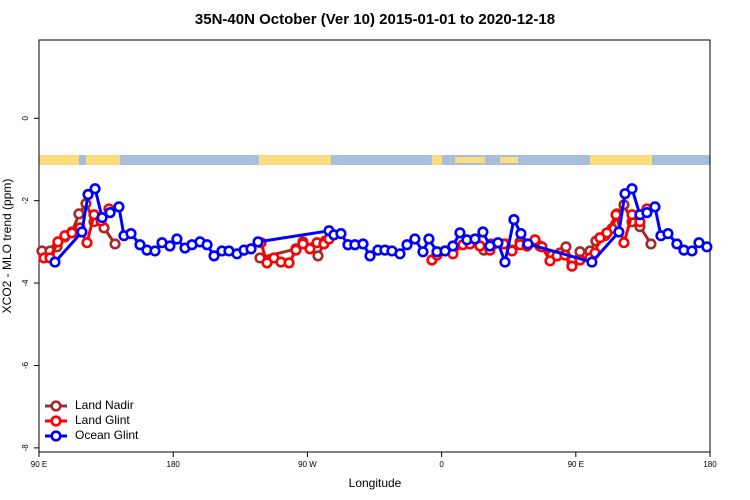  I want to click on x-tick-label: 0, so click(441, 464).